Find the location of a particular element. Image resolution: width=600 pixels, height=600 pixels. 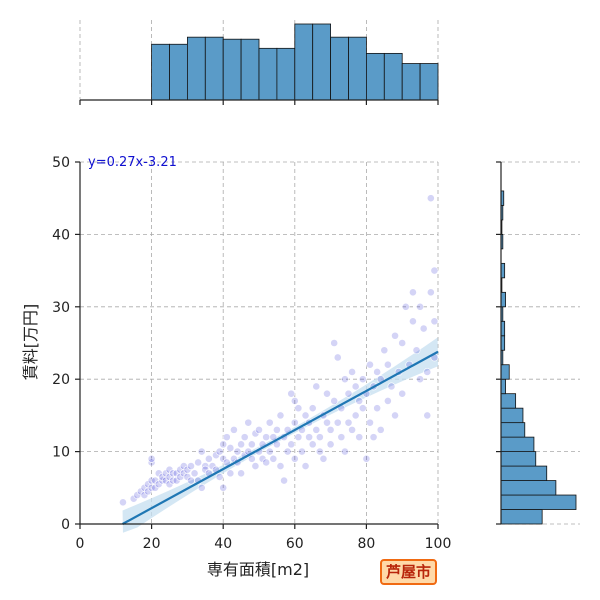

x-tick-label: 20 is located at coordinates (152, 544).